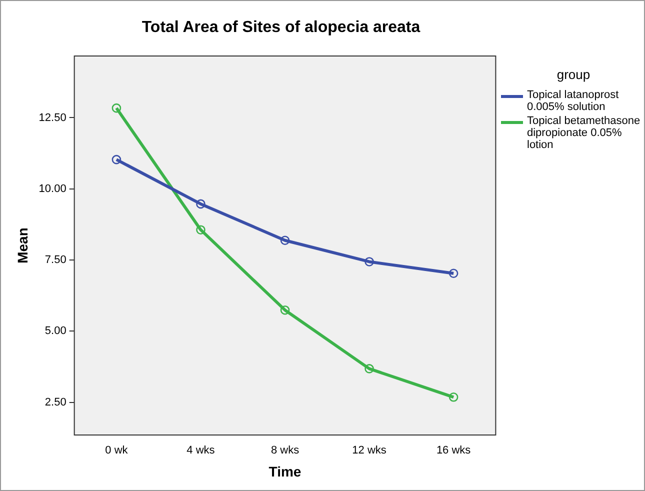  Describe the element at coordinates (22, 246) in the screenshot. I see `y-axis-title: Mean` at that location.